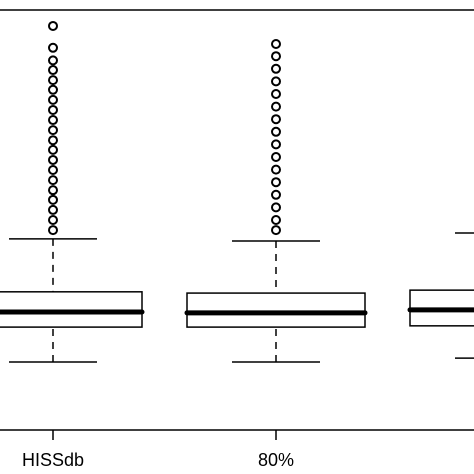 The height and width of the screenshot is (474, 474). Describe the element at coordinates (53, 460) in the screenshot. I see `x-tick-label: HISSdb` at that location.